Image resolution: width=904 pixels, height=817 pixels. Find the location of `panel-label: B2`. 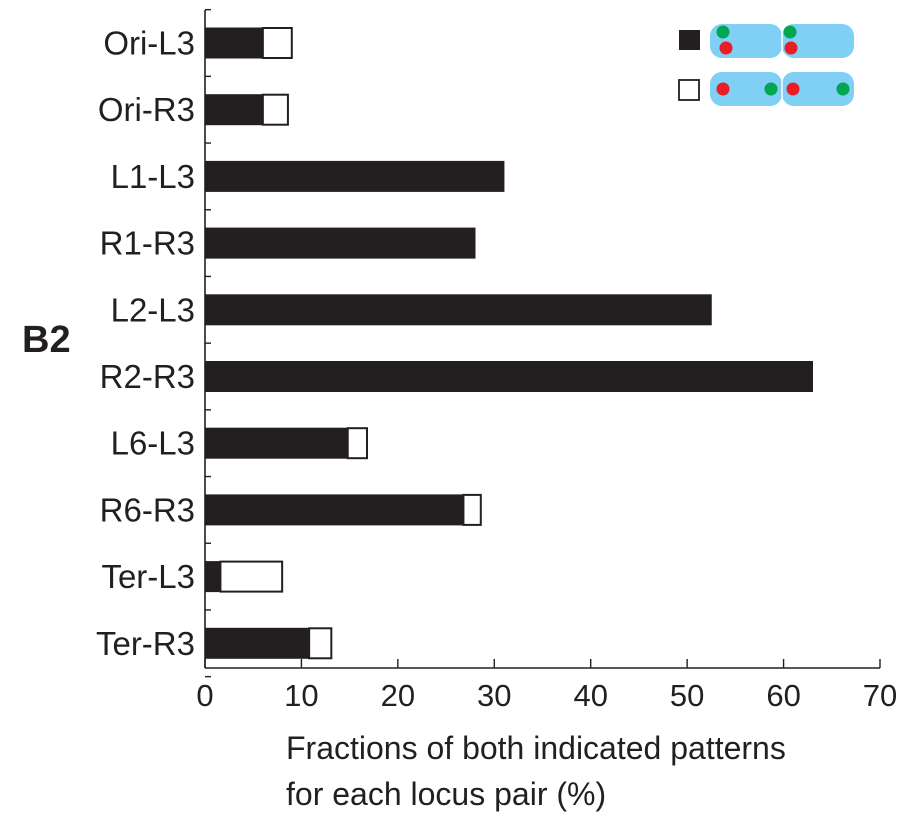

panel-label: B2 is located at coordinates (46, 340).